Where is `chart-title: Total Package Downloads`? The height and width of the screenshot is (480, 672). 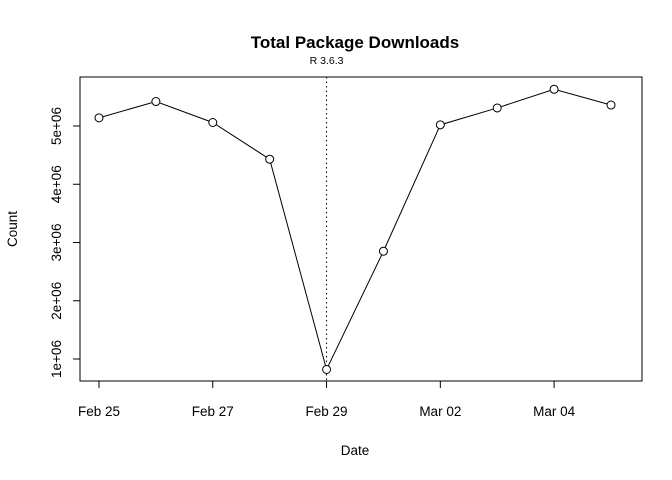 chart-title: Total Package Downloads is located at coordinates (355, 42).